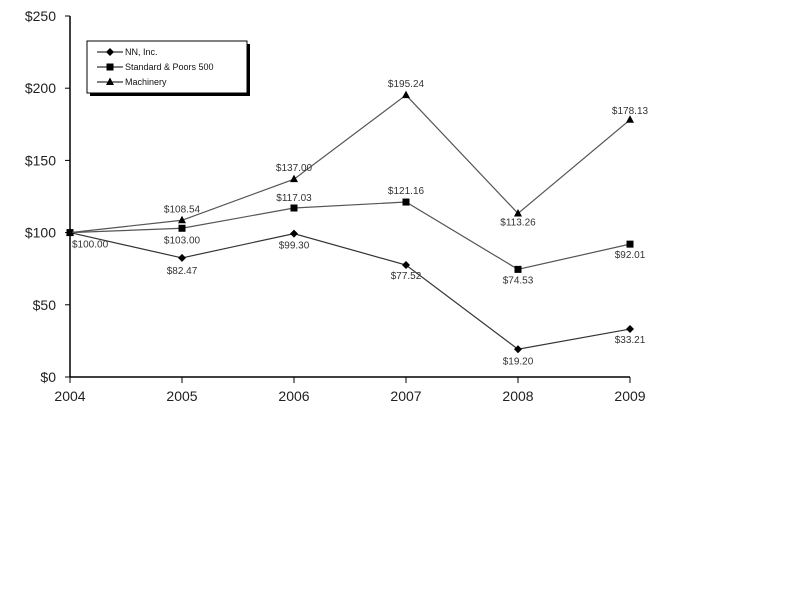 The image size is (800, 600). I want to click on legend-label: Standard & Poors 500, so click(169, 67).